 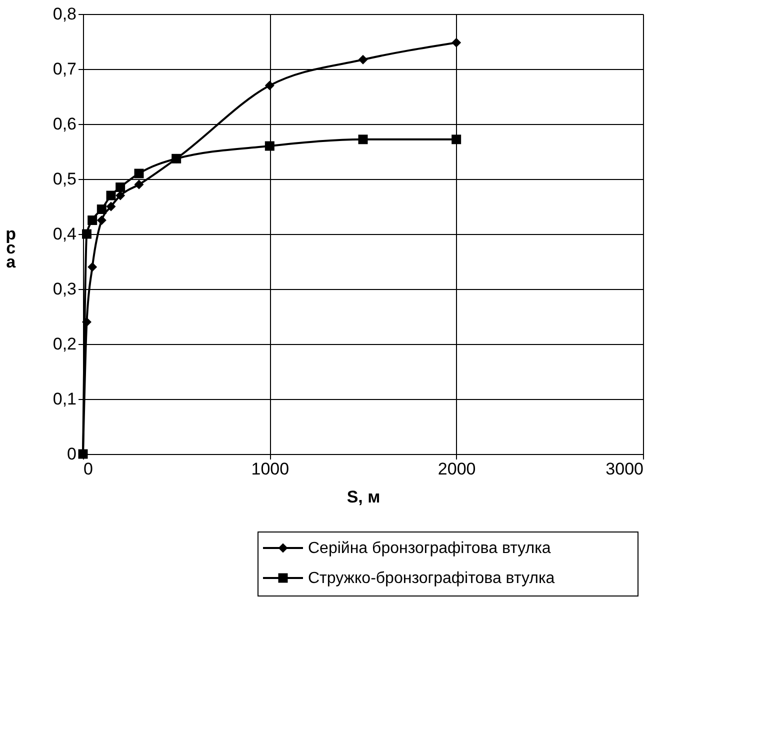 What do you see at coordinates (71, 454) in the screenshot?
I see `y-tick-label: 0` at bounding box center [71, 454].